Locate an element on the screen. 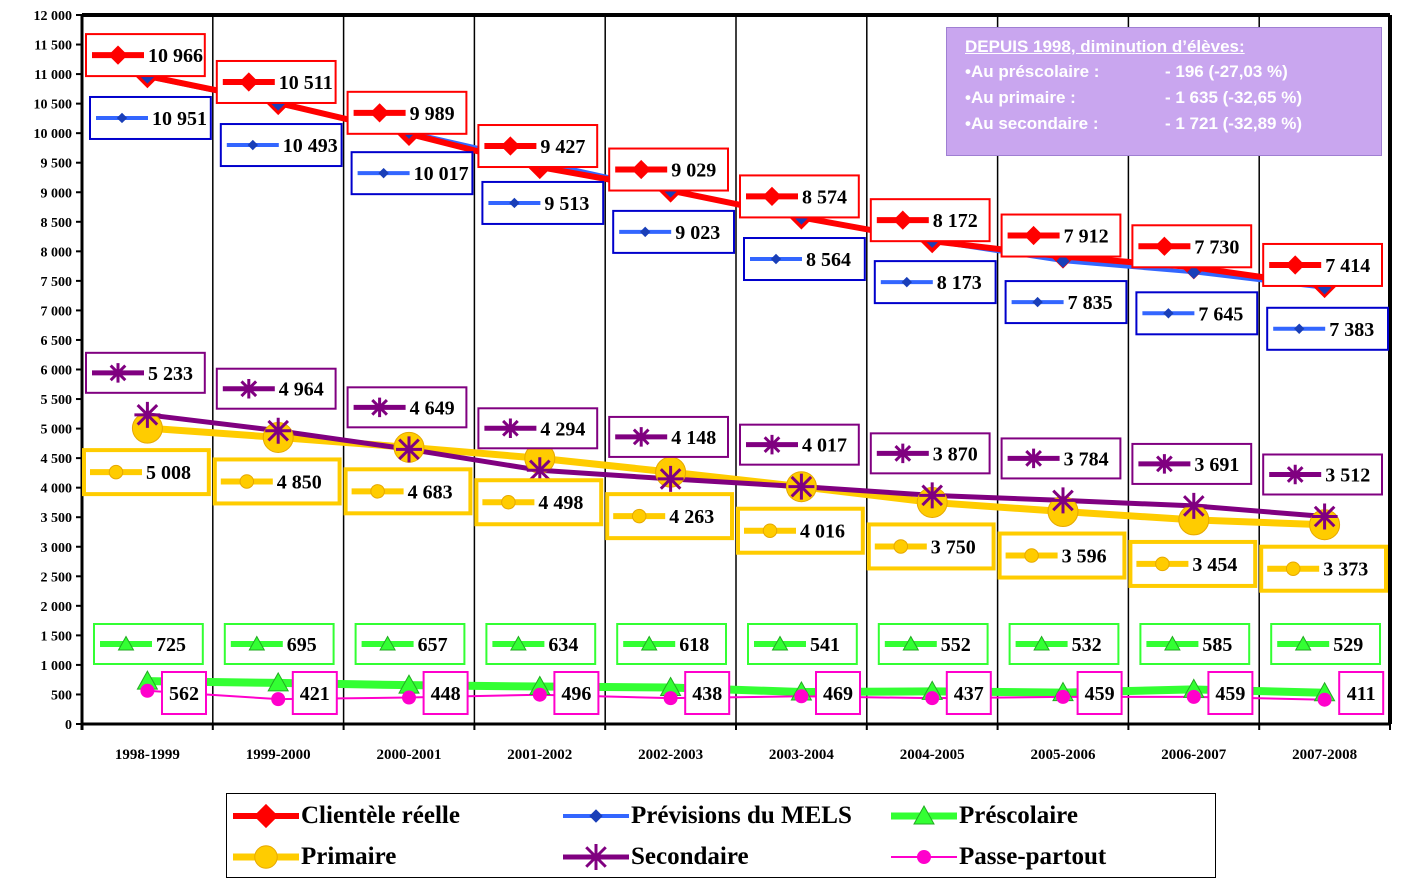 The image size is (1402, 878). legend-item-passe-partout: Passe-partout is located at coordinates (997, 857).